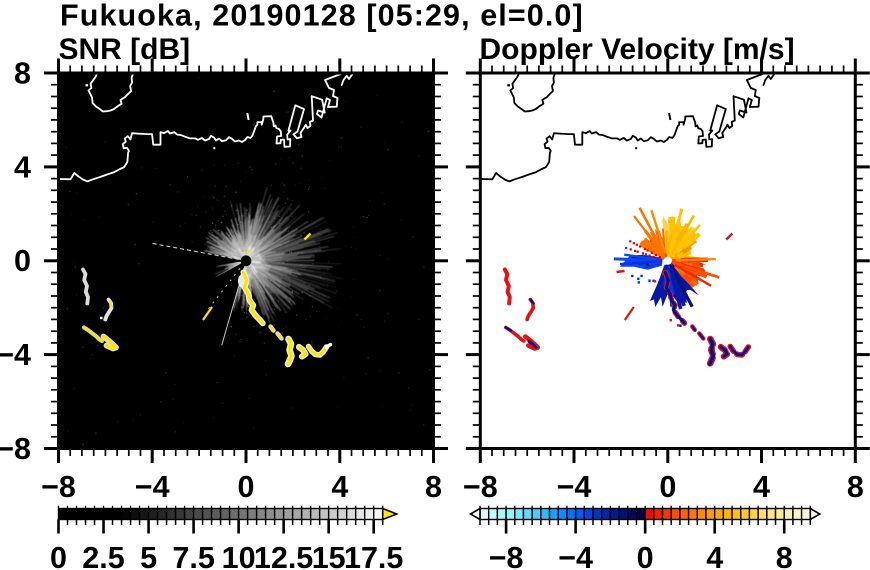 The width and height of the screenshot is (870, 570). Describe the element at coordinates (373, 555) in the screenshot. I see `svg-text: 17.5` at that location.